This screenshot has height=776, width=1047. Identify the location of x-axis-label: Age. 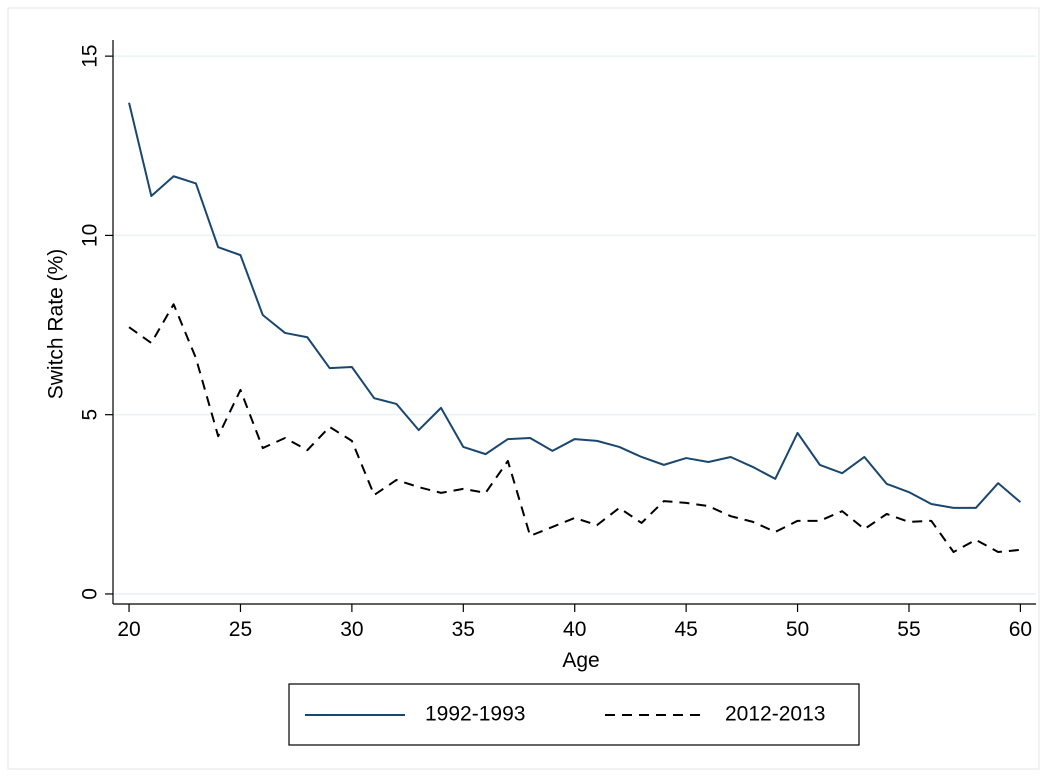
(580, 660).